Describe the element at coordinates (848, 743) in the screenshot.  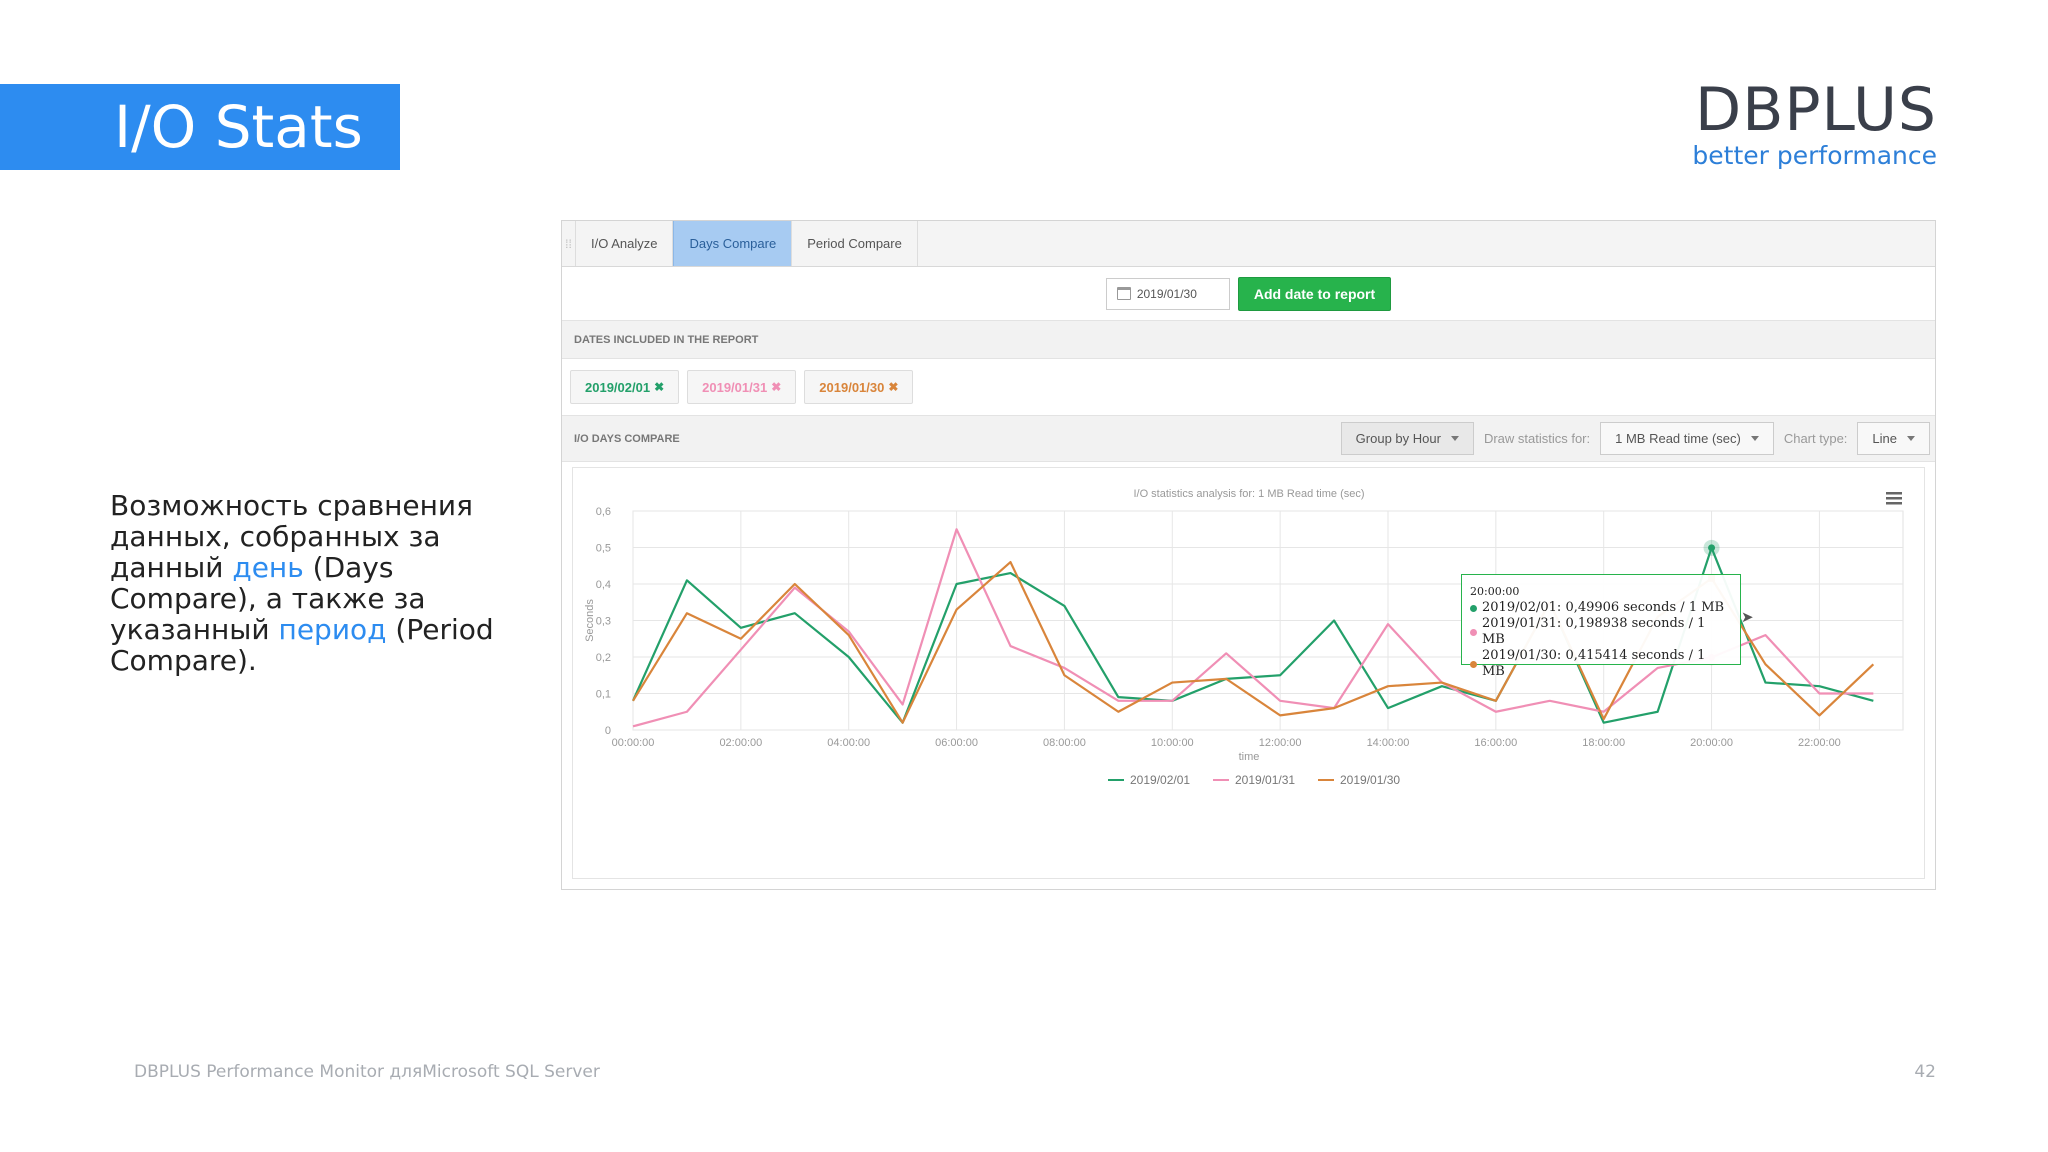
I see `x-tick-label: 04:00:00` at that location.